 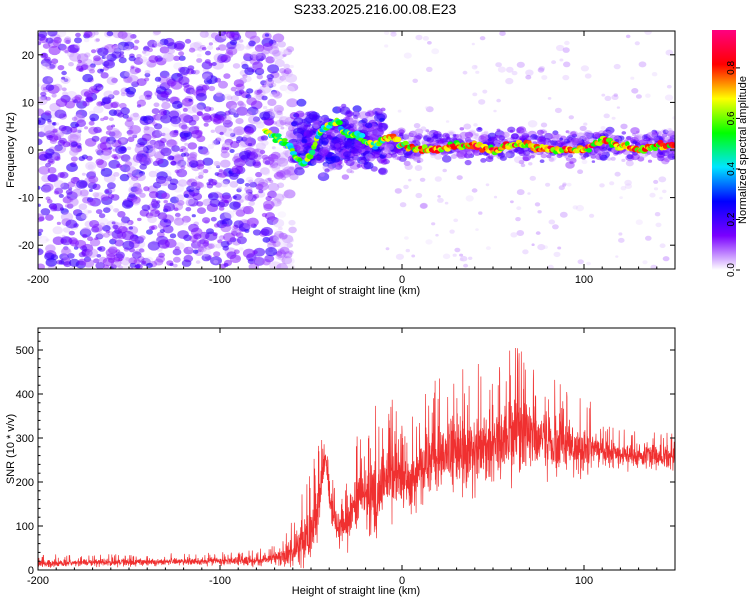 I want to click on spectrogram-y-tick-label: 20, so click(x=28, y=56).